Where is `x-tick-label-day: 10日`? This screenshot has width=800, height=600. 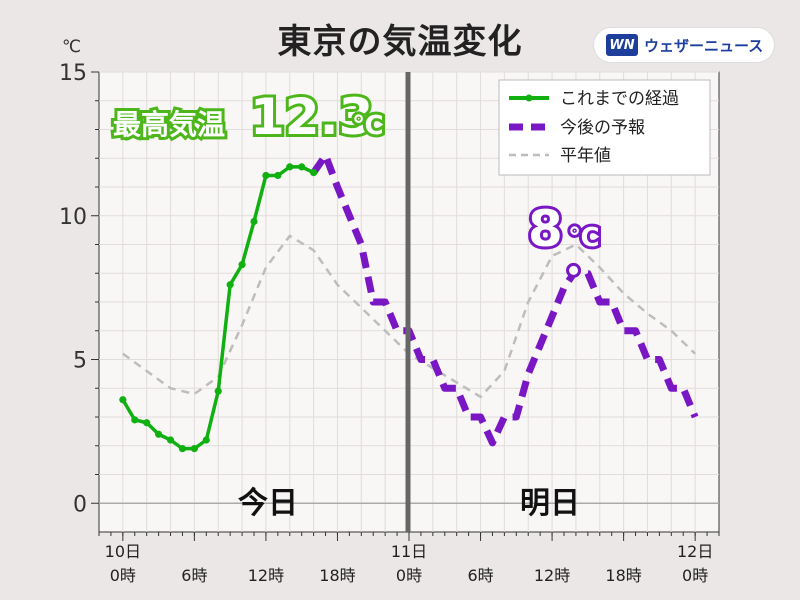
x-tick-label-day: 10日 is located at coordinates (123, 551).